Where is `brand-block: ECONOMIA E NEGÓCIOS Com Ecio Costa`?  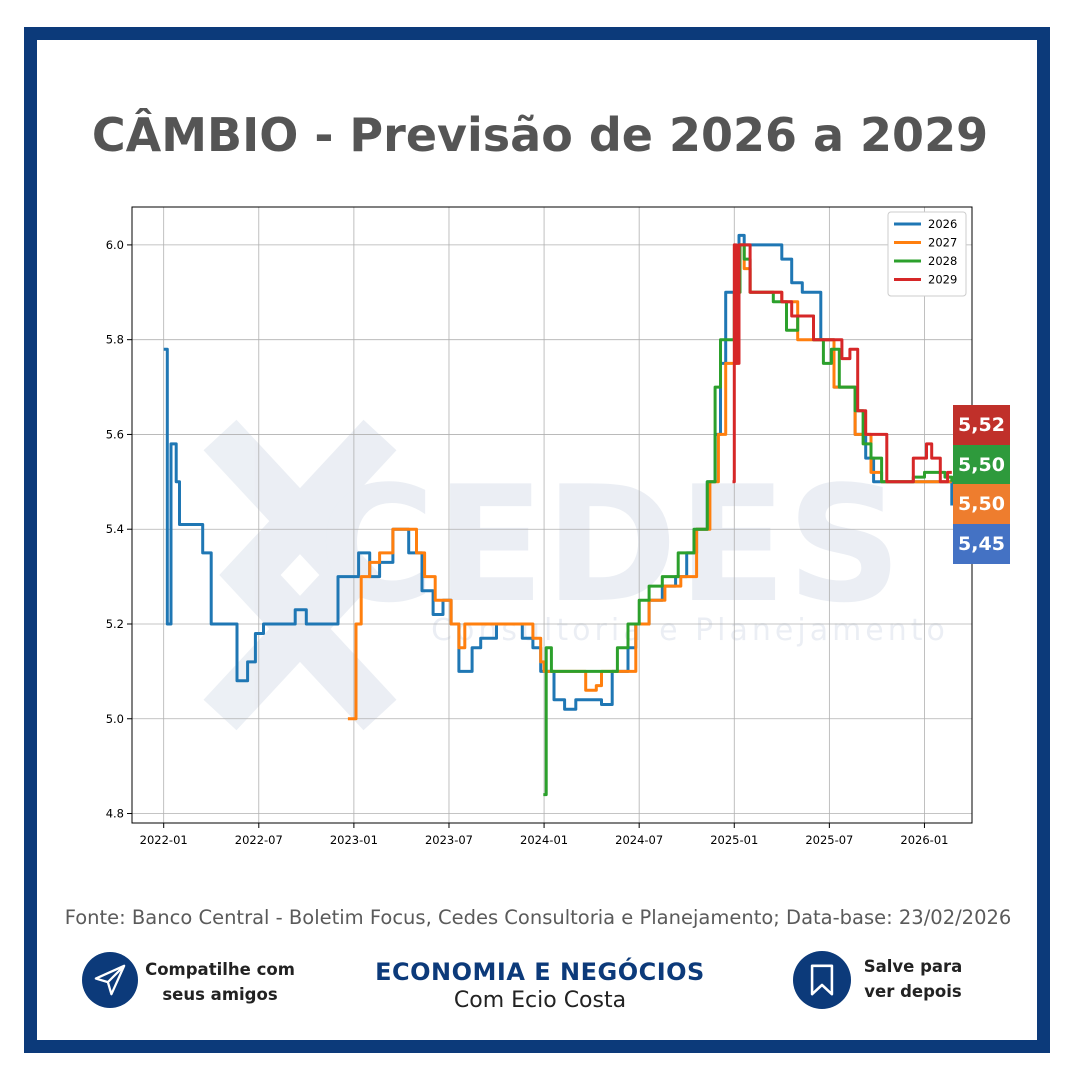
brand-block: ECONOMIA E NEGÓCIOS Com Ecio Costa is located at coordinates (540, 985).